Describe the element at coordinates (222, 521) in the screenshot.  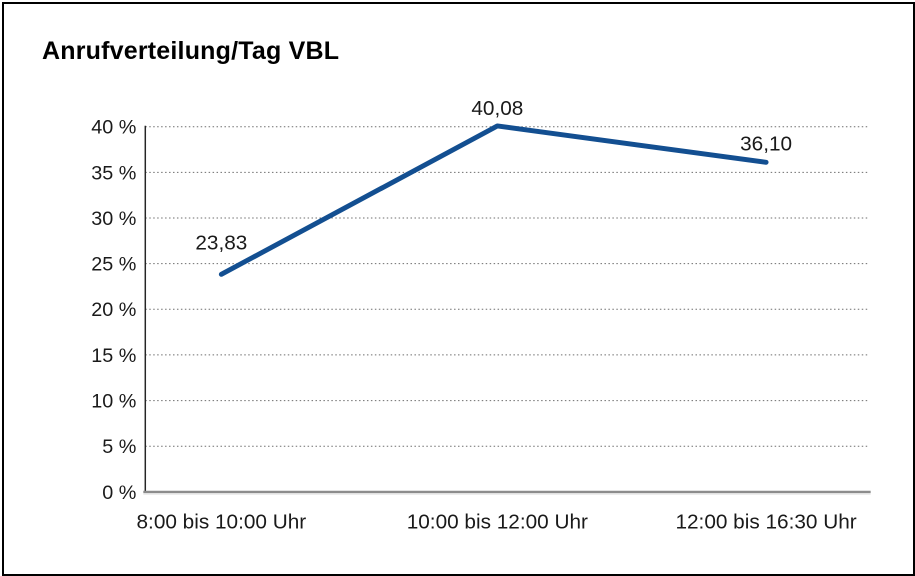
I see `x-axis-category-label: 8:00 bis 10:00 Uhr` at that location.